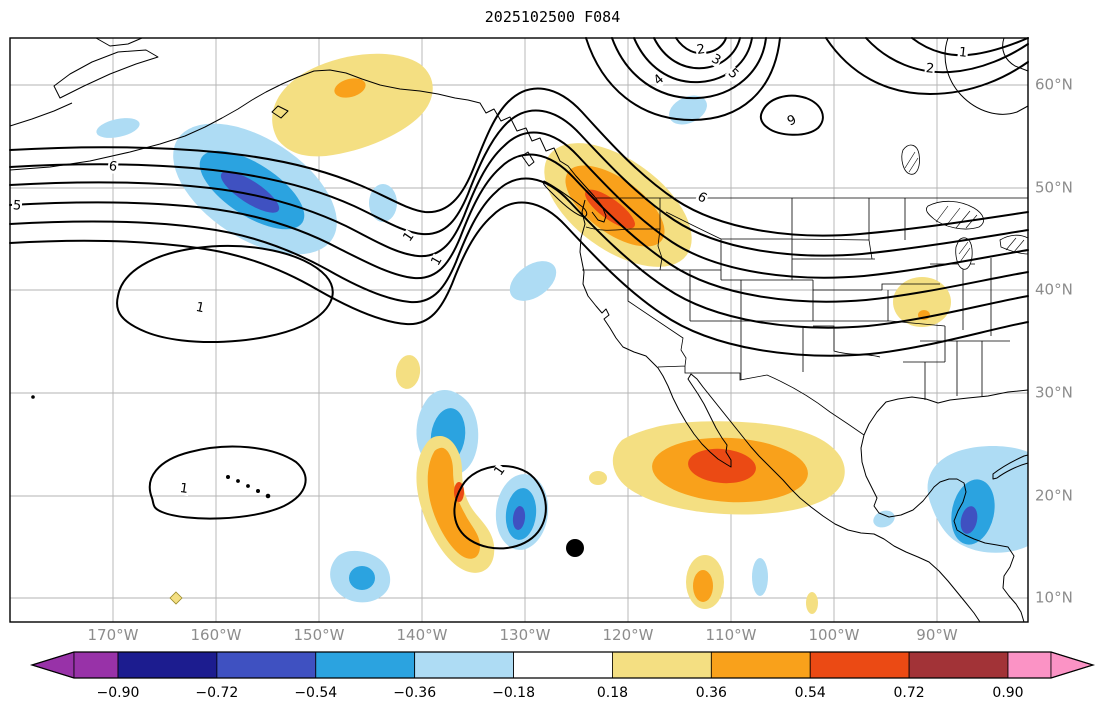 This screenshot has height=712, width=1105. I want to click on border-lattice, so click(805, 316).